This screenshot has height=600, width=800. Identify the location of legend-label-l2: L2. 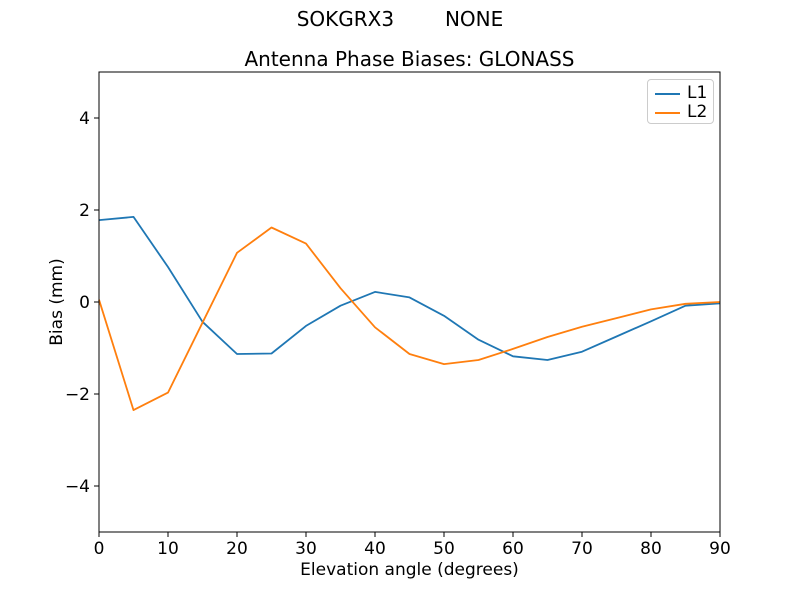
(697, 112).